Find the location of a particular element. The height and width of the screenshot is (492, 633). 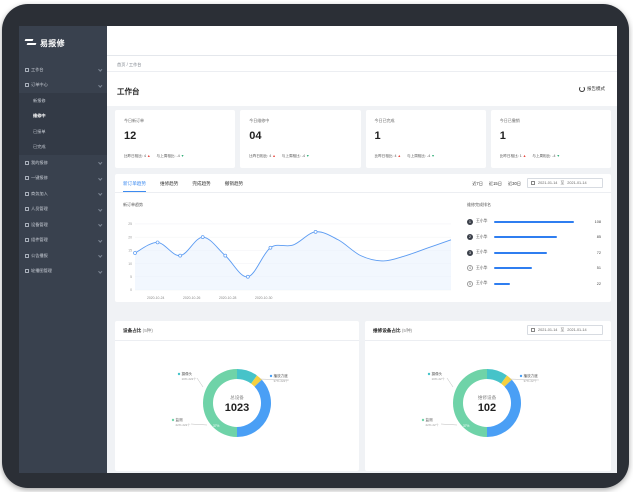

tab-trend-1: 维修趋势 is located at coordinates (169, 183).